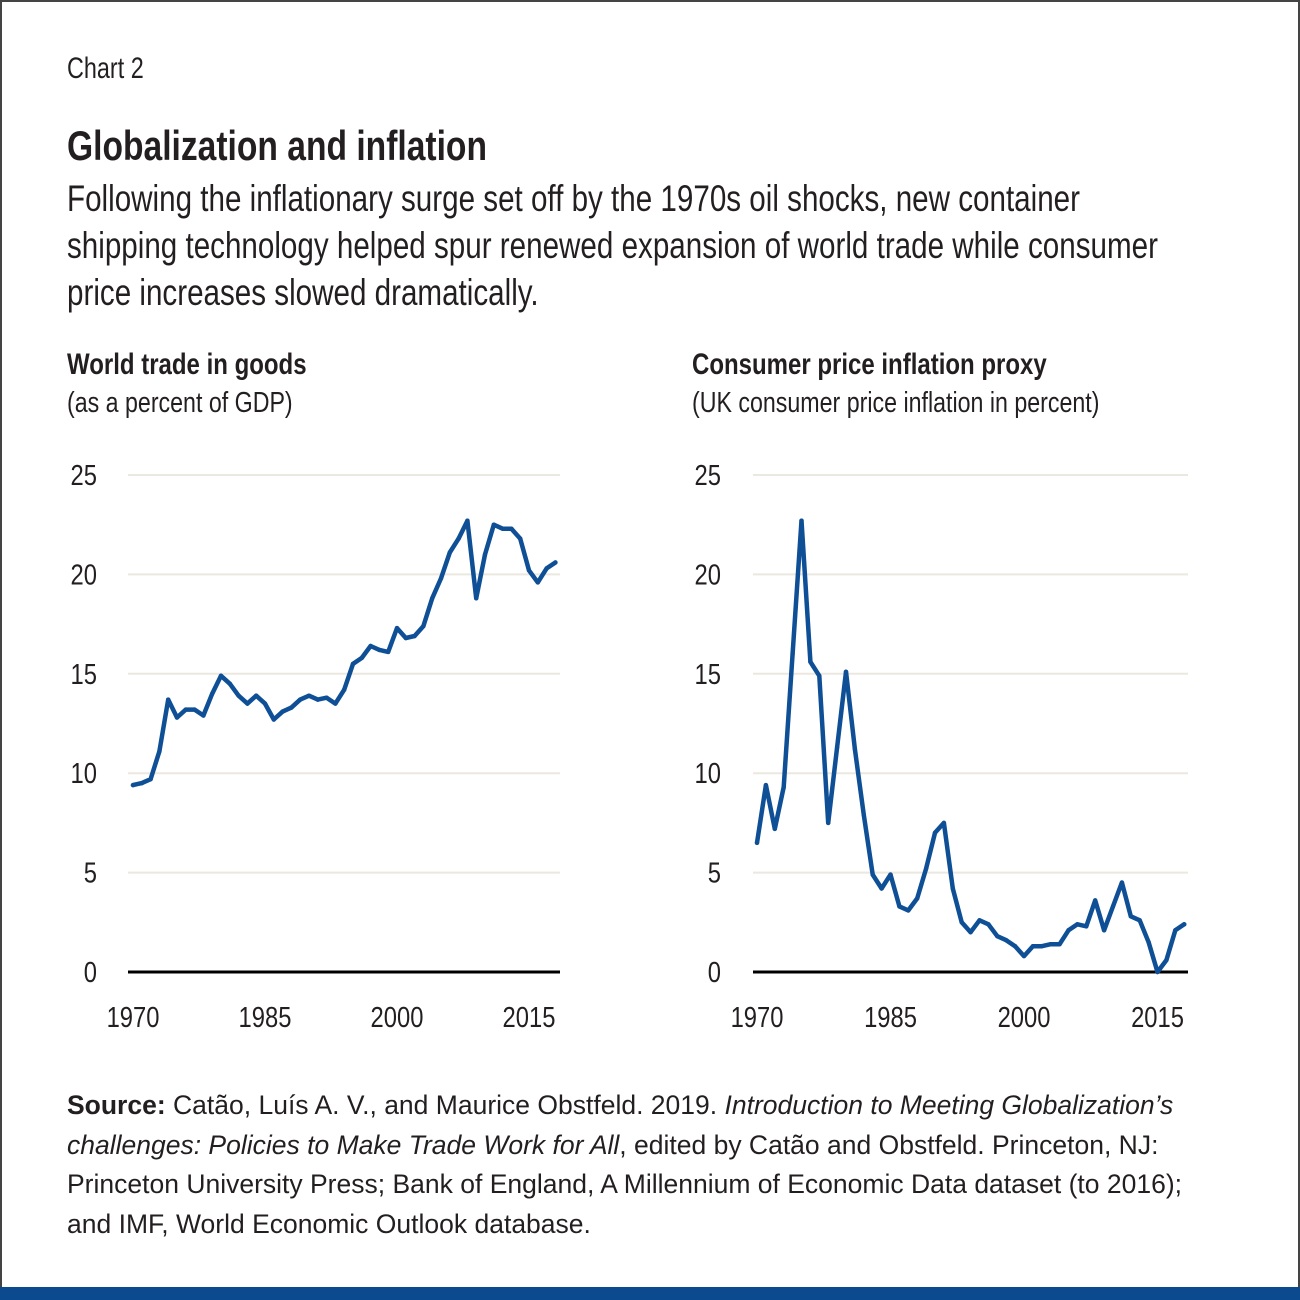  I want to click on left-y-tick-label: 25, so click(84, 475).